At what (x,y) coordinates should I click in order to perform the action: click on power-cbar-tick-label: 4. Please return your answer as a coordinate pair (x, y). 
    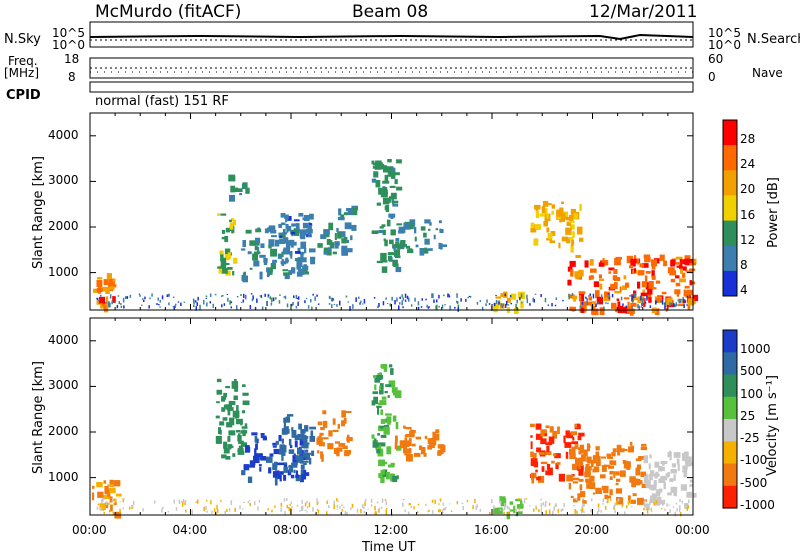
    Looking at the image, I should click on (744, 289).